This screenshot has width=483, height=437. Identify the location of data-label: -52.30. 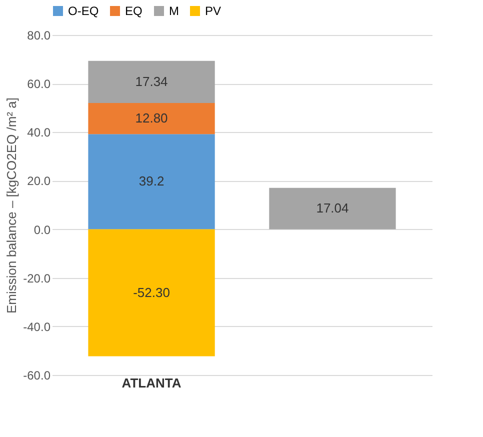
(151, 292).